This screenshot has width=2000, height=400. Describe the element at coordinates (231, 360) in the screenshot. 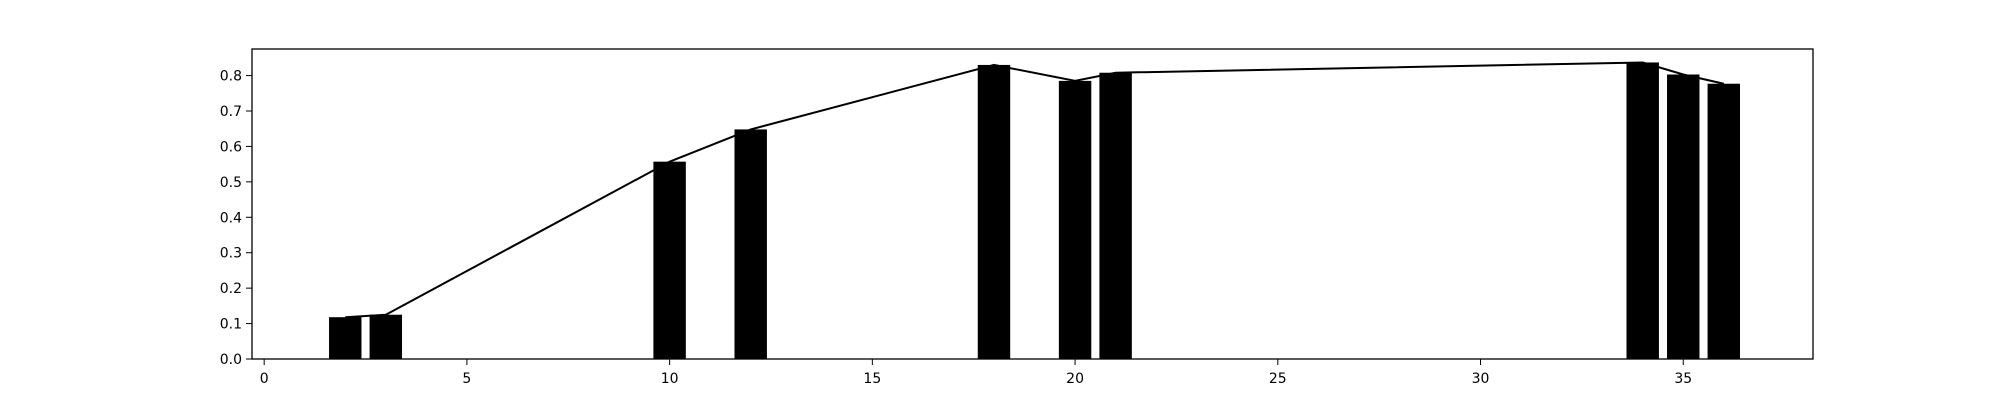

I see `y-tick-label-0: 0.0` at that location.